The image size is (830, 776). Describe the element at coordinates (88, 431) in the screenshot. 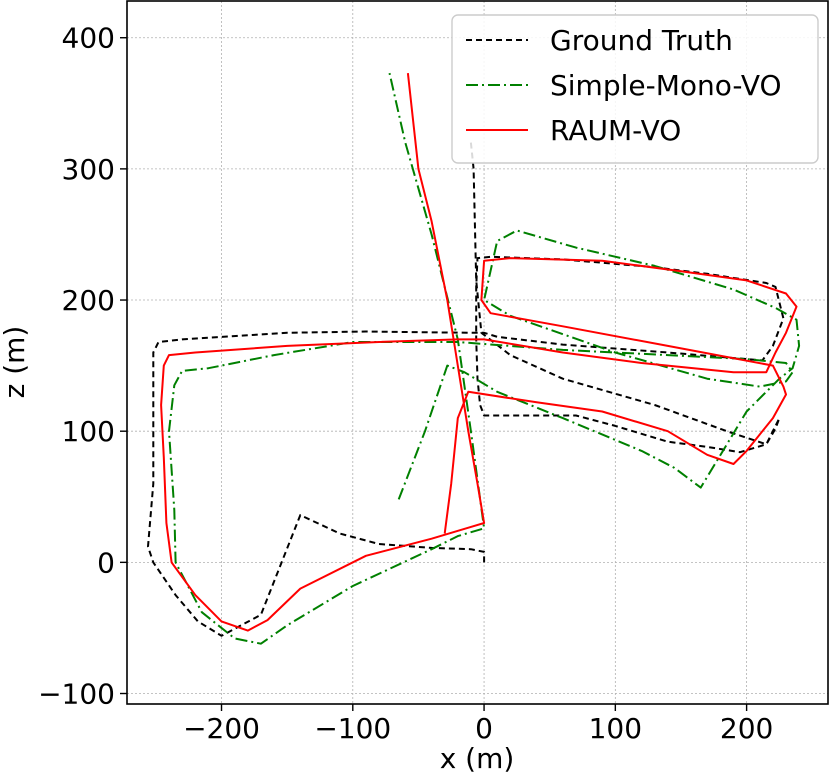

I see `y-tick-label: 100` at that location.